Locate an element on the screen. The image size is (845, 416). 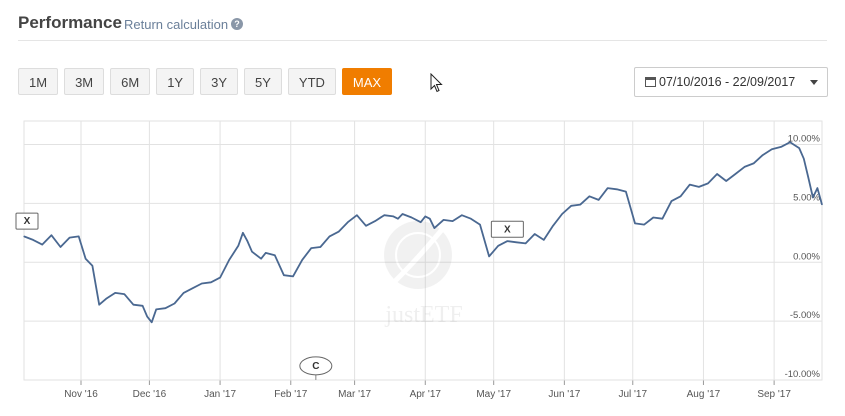
annotation-box is located at coordinates (27, 221).